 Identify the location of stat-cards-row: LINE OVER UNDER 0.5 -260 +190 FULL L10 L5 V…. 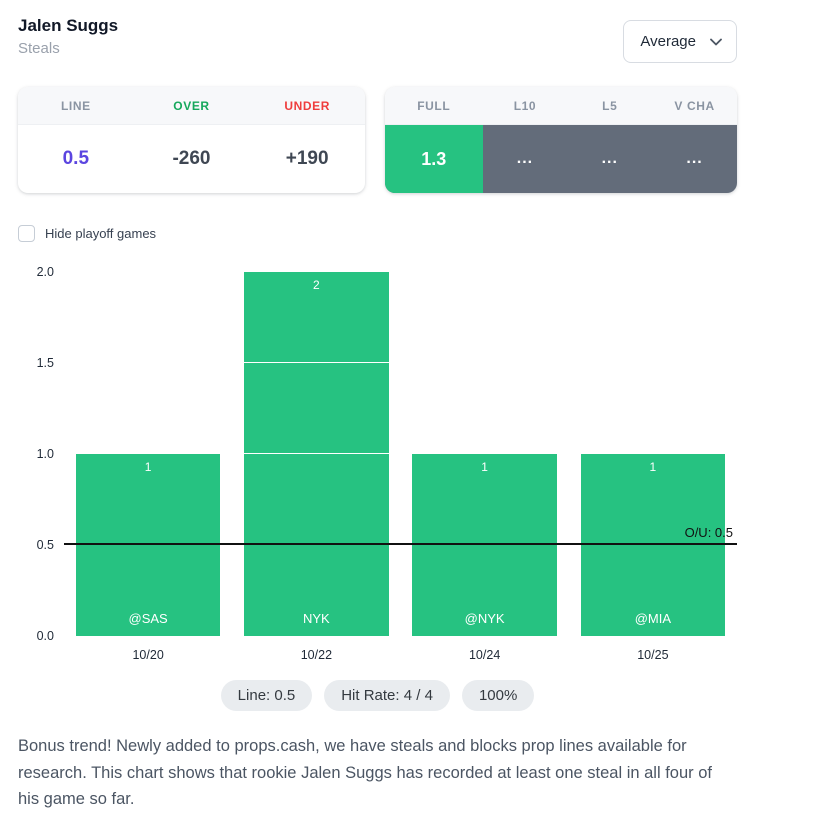
(377, 140).